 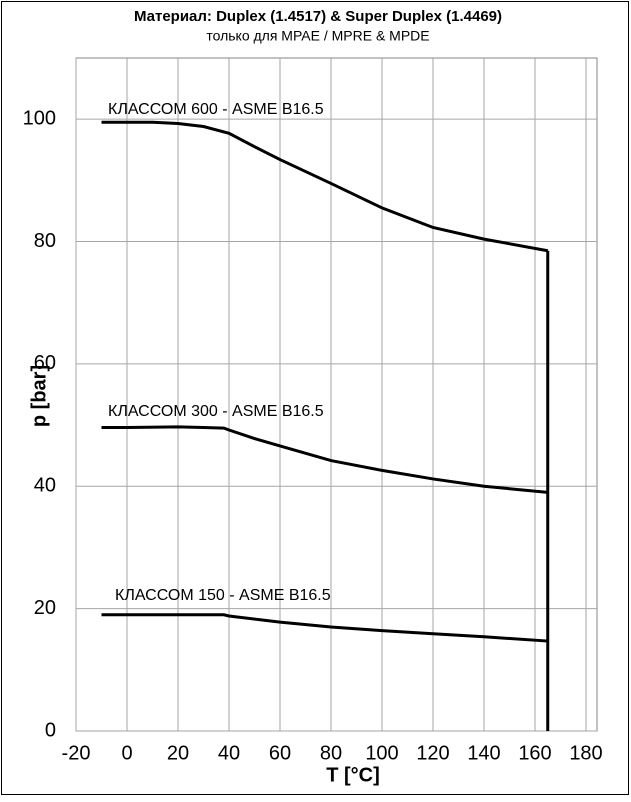 I want to click on y-axis-label: p [bar], so click(x=39, y=396).